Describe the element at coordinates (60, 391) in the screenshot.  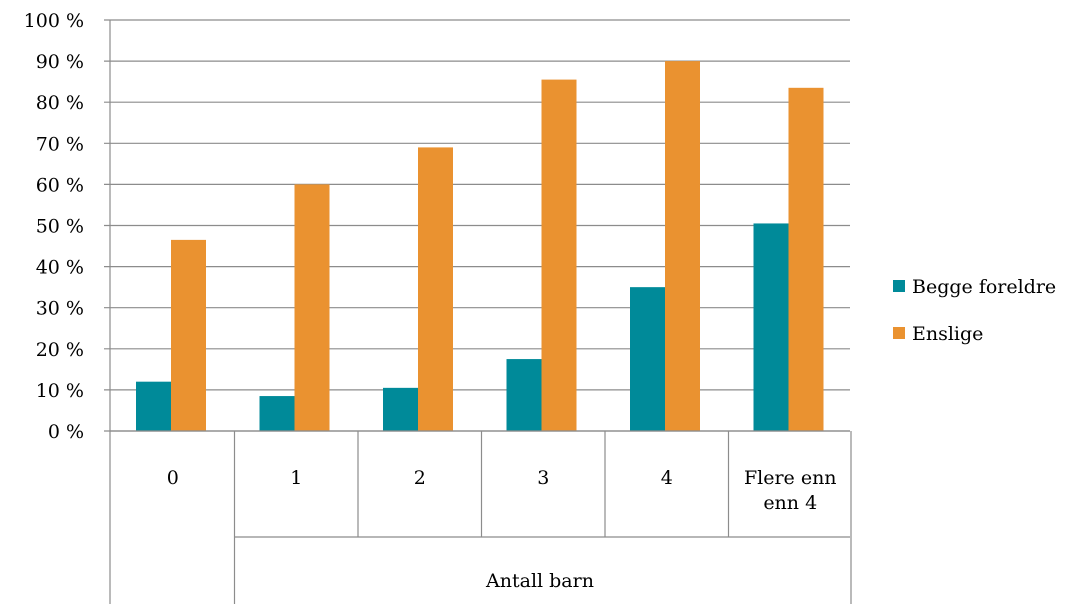
I see `y-tick-label: 10 %` at that location.